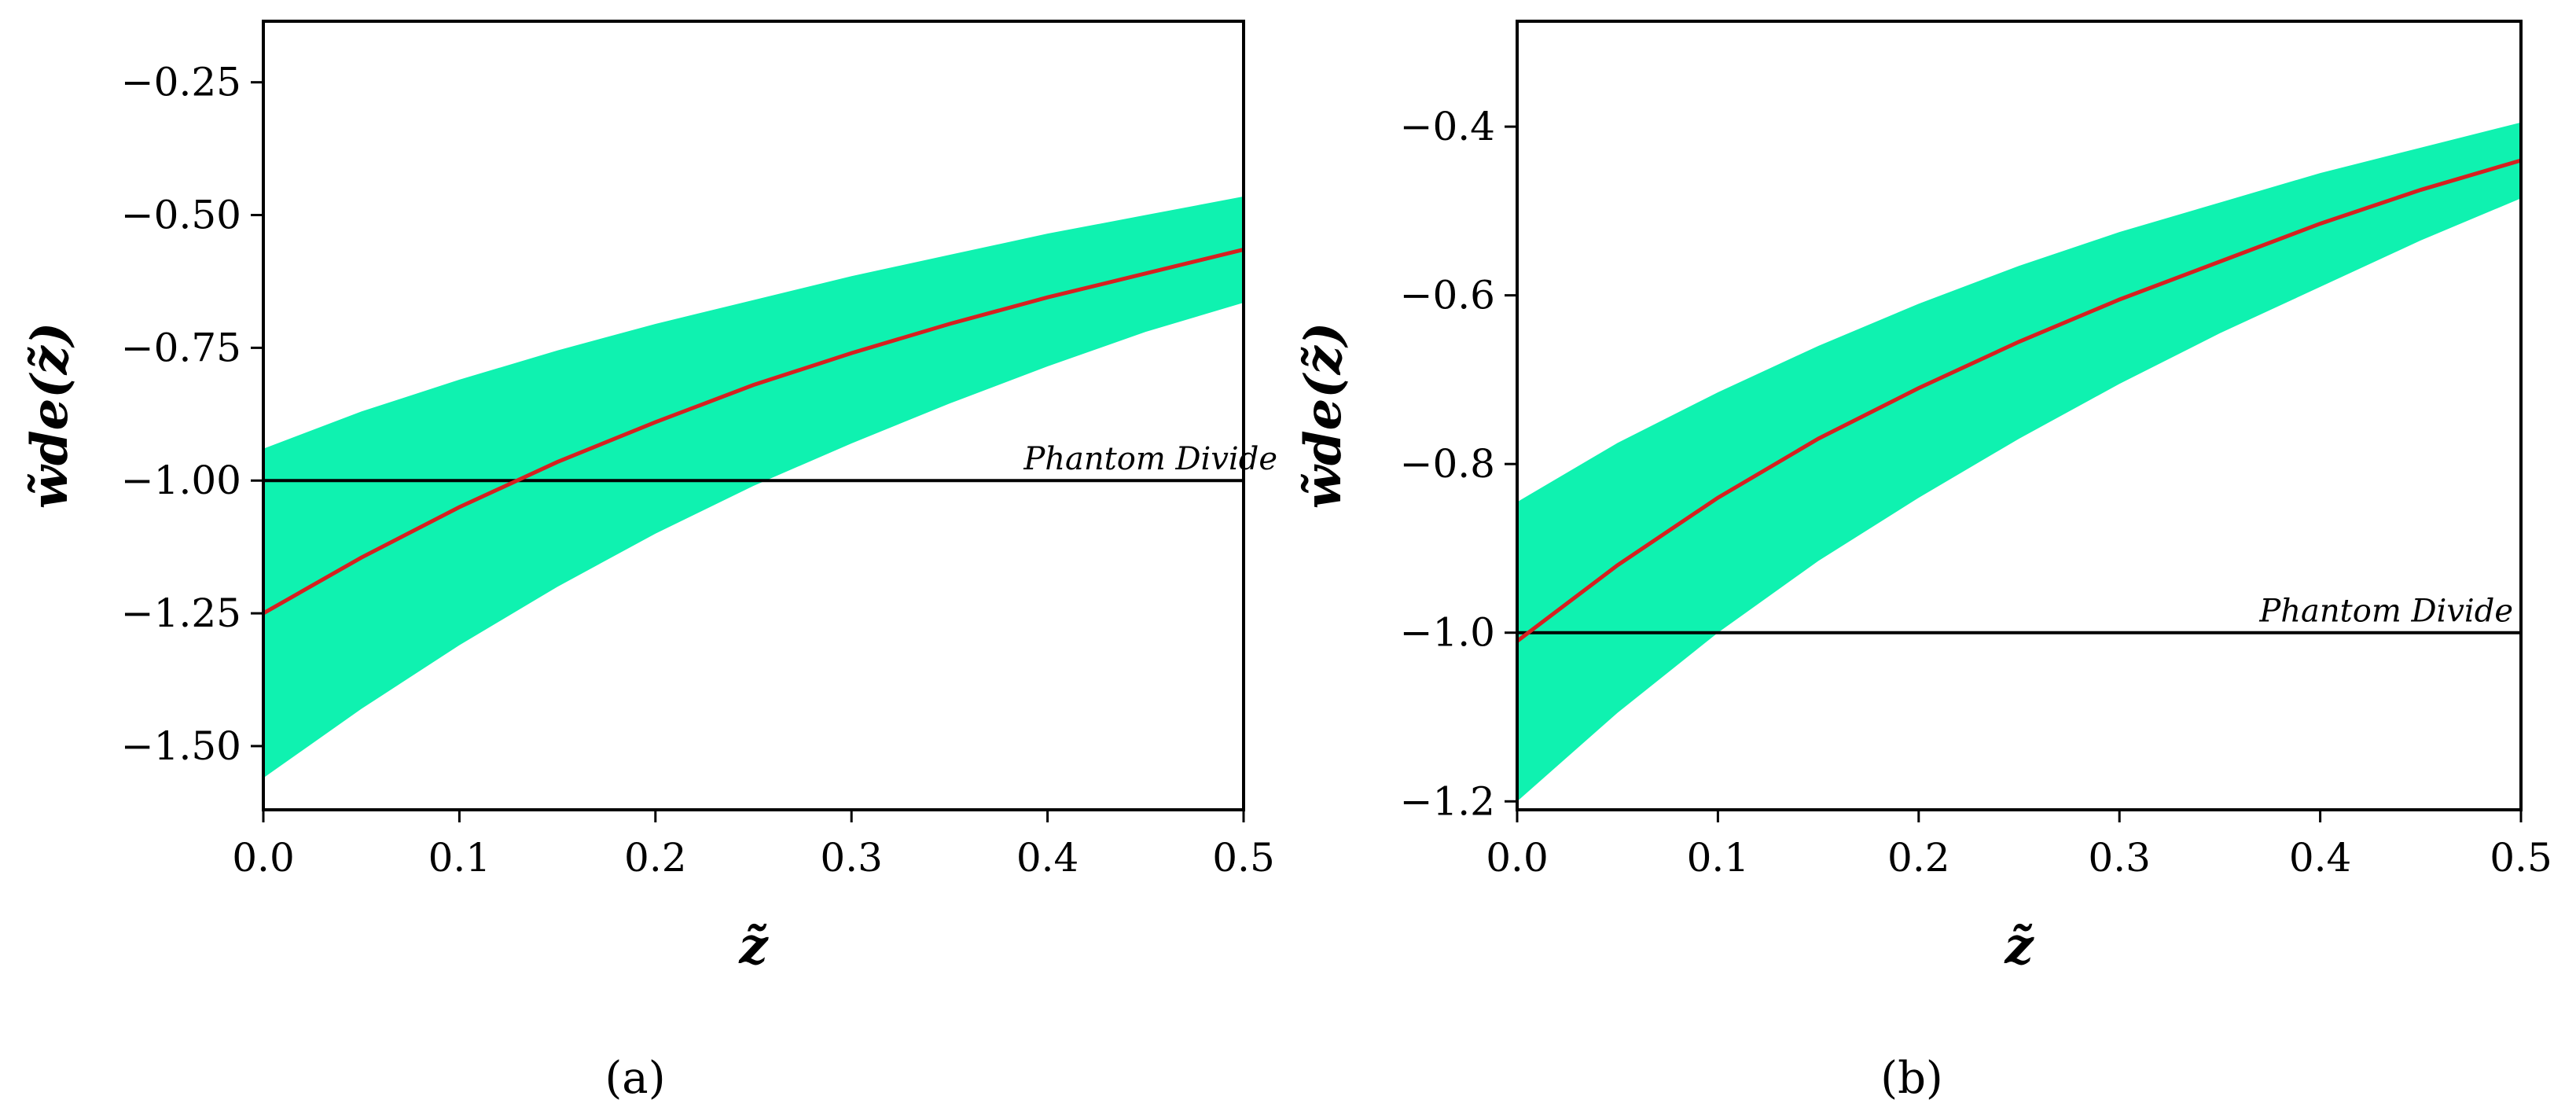 The height and width of the screenshot is (1118, 2576). What do you see at coordinates (1447, 633) in the screenshot?
I see `y-tick-label: −1.0` at bounding box center [1447, 633].